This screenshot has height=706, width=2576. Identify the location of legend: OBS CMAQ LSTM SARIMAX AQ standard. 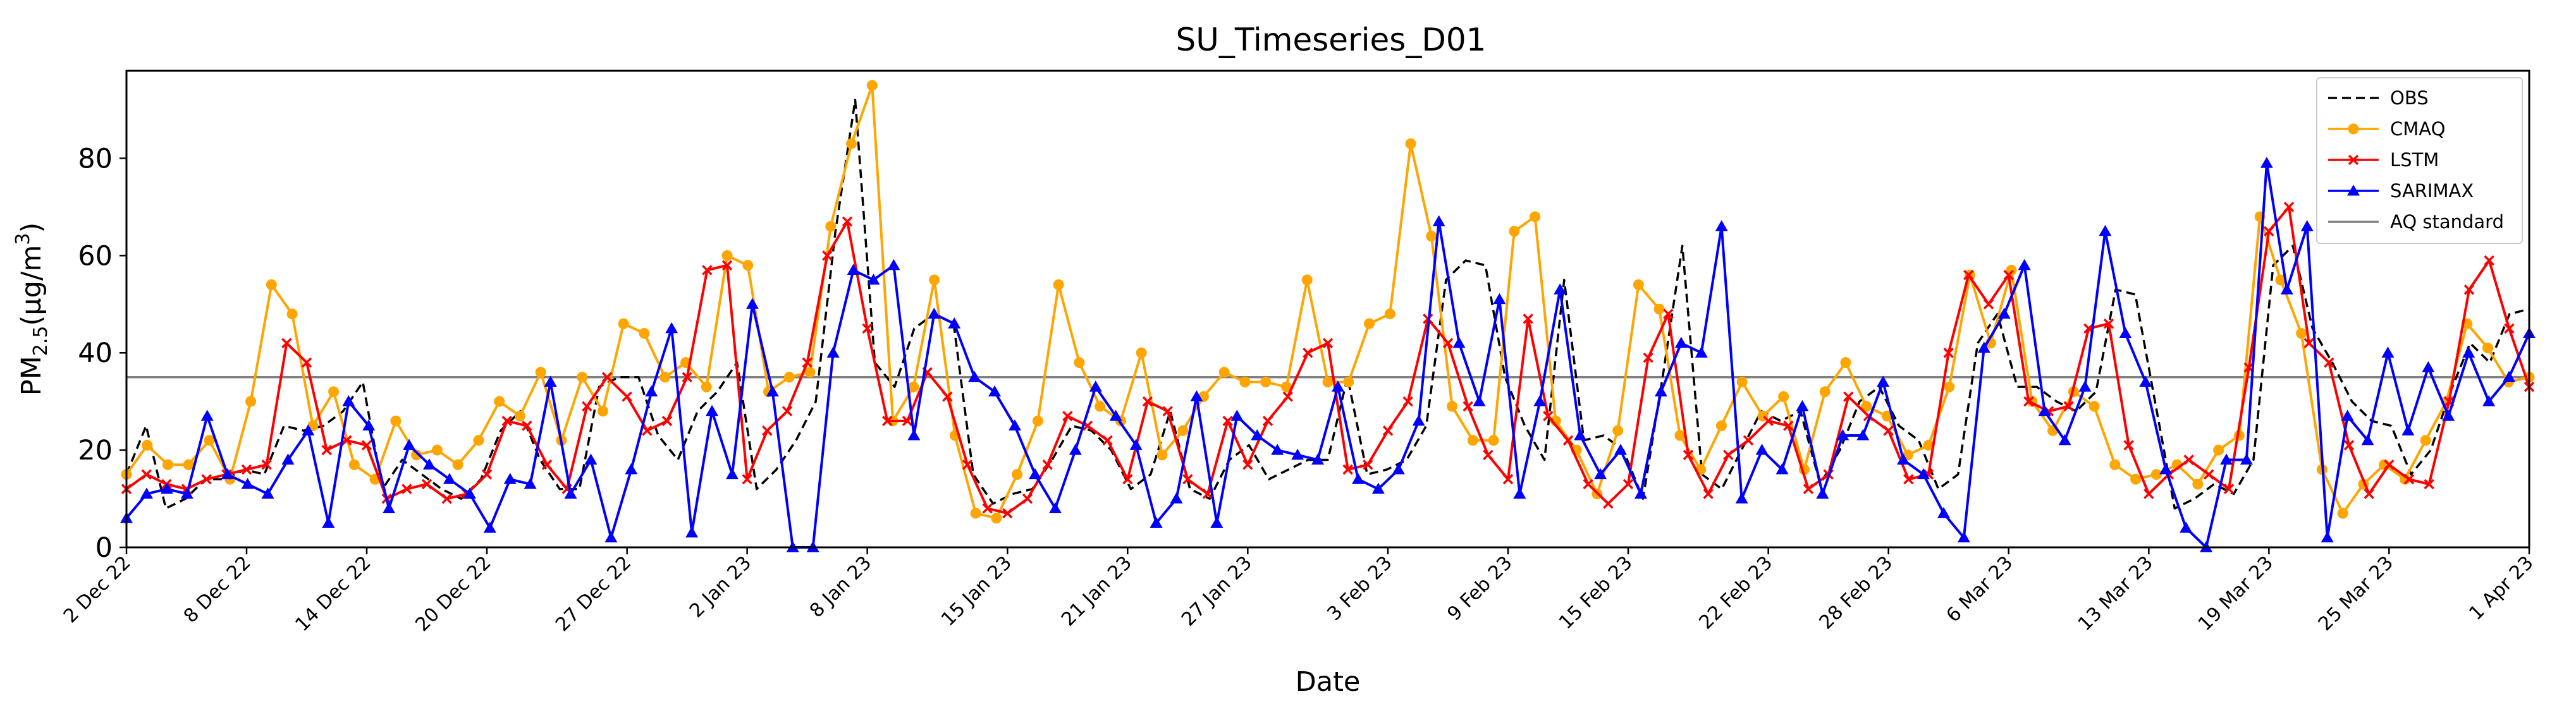
(2419, 160).